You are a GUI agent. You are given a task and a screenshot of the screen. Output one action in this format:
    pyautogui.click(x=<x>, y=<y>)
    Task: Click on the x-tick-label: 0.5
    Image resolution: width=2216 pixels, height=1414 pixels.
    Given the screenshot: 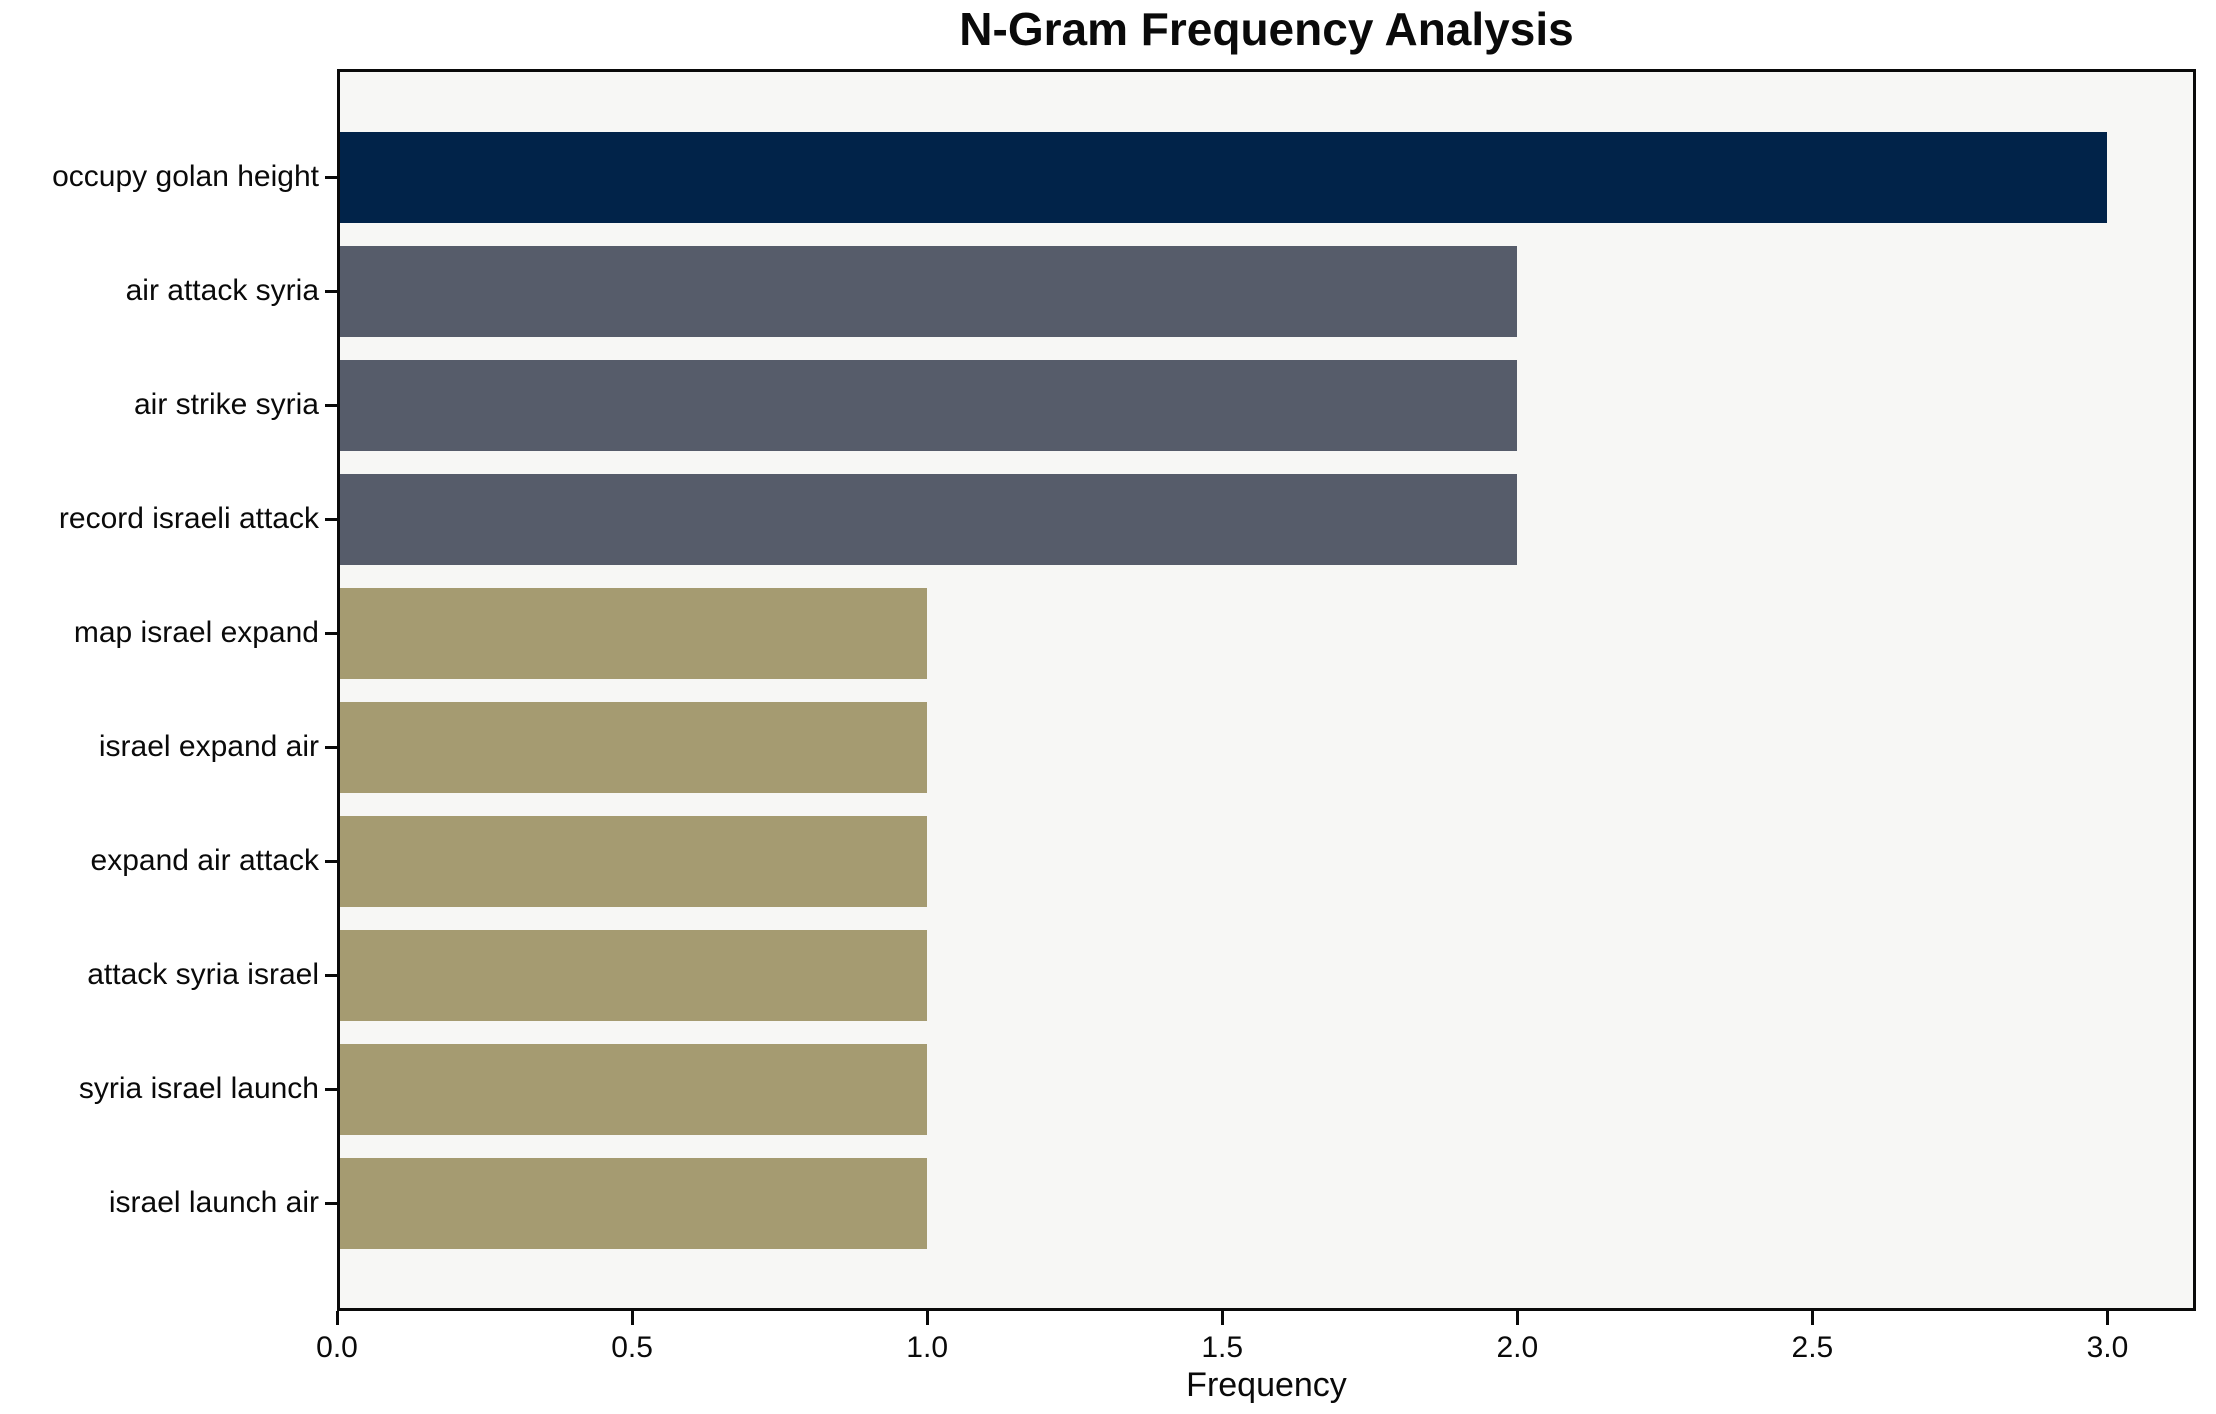 What is the action you would take?
    pyautogui.click(x=632, y=1347)
    